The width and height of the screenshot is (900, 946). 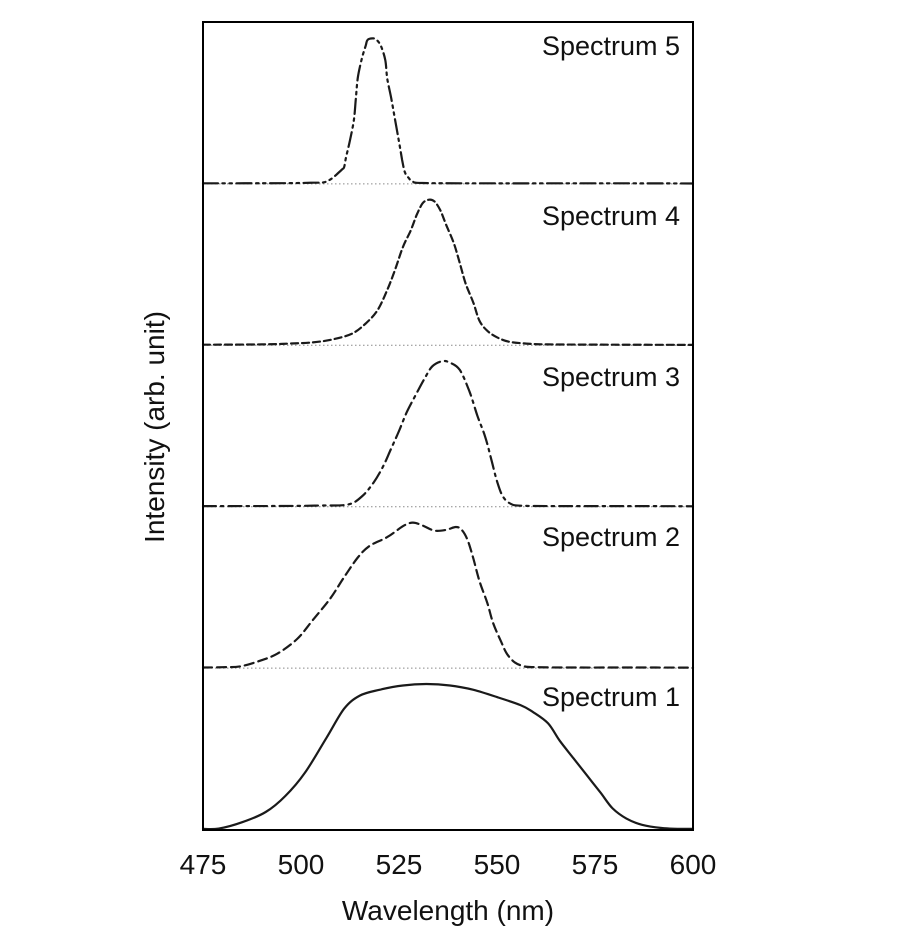 I want to click on x-tick-500: 500, so click(x=301, y=864).